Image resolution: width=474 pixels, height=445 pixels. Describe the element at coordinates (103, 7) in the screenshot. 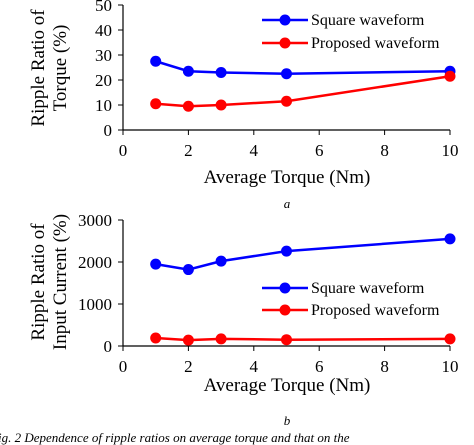

I see `chart-a-ytick-label: 50` at that location.